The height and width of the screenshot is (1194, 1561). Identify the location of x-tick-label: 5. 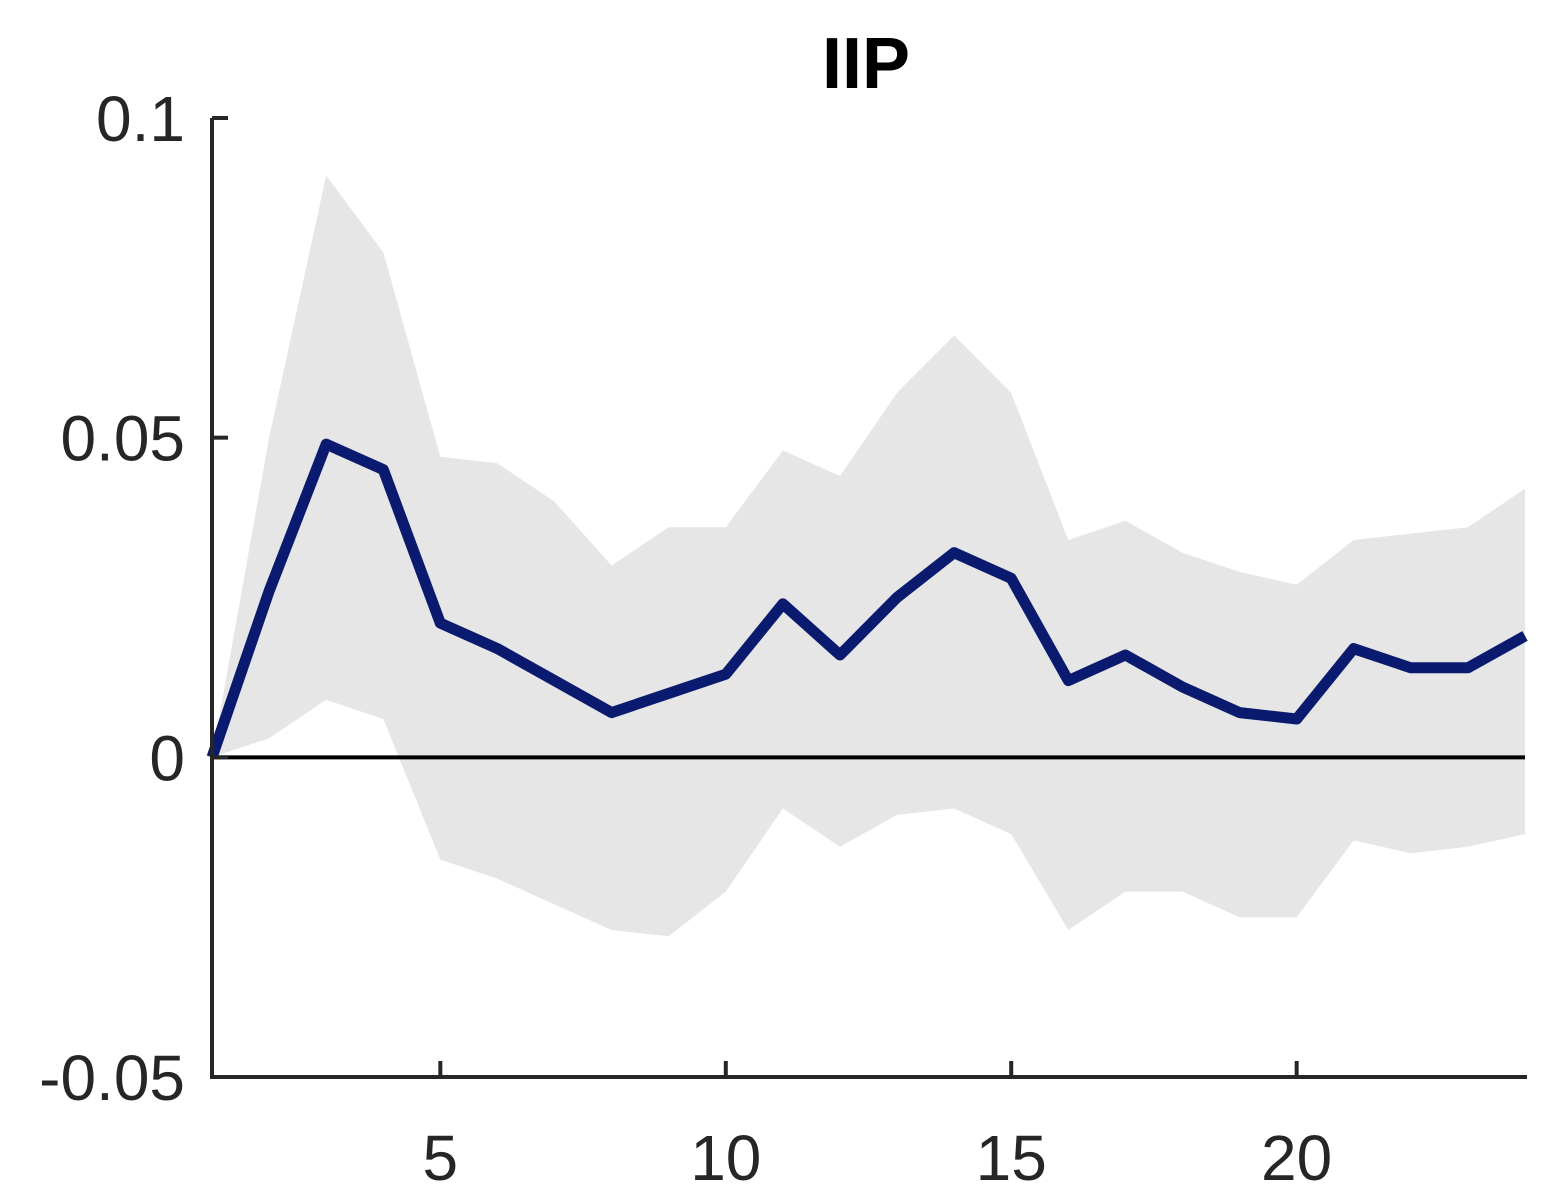
(441, 1158).